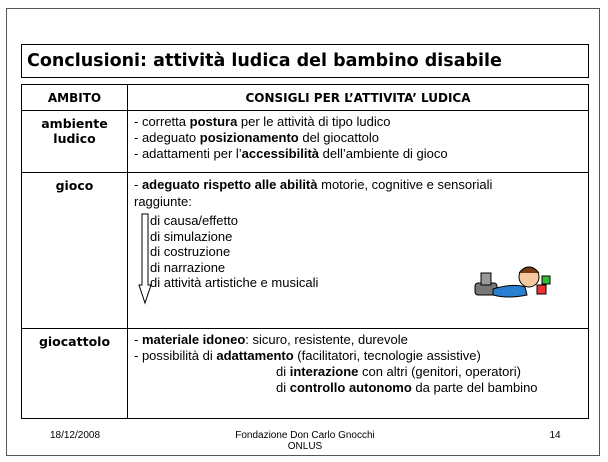 Image resolution: width=608 pixels, height=462 pixels. Describe the element at coordinates (350, 387) in the screenshot. I see `text: controllo autonomo` at that location.